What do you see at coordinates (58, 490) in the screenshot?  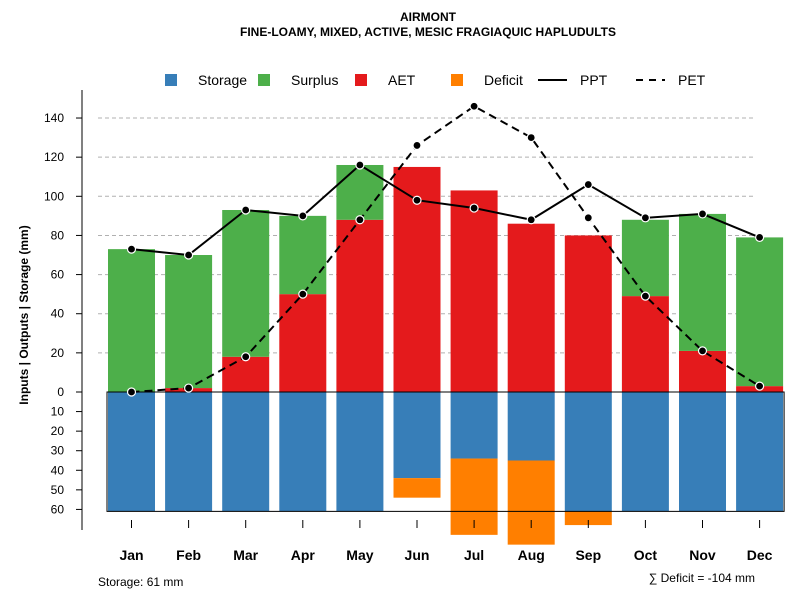 I see `y-tick-label: 50` at bounding box center [58, 490].